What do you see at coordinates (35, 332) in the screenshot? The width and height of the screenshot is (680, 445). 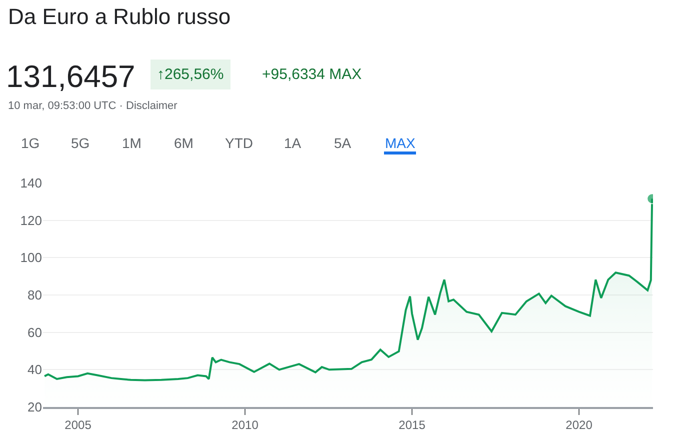 I see `y-tick-label: 60` at bounding box center [35, 332].